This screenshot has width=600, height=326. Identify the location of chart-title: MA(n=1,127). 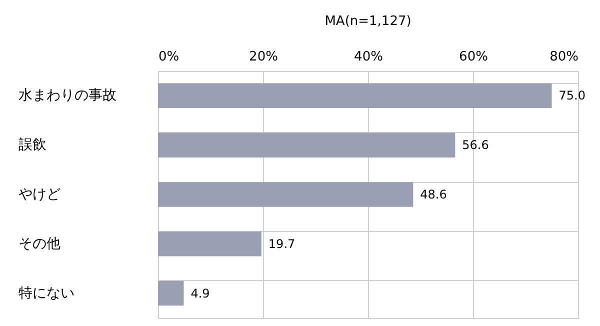
(368, 21).